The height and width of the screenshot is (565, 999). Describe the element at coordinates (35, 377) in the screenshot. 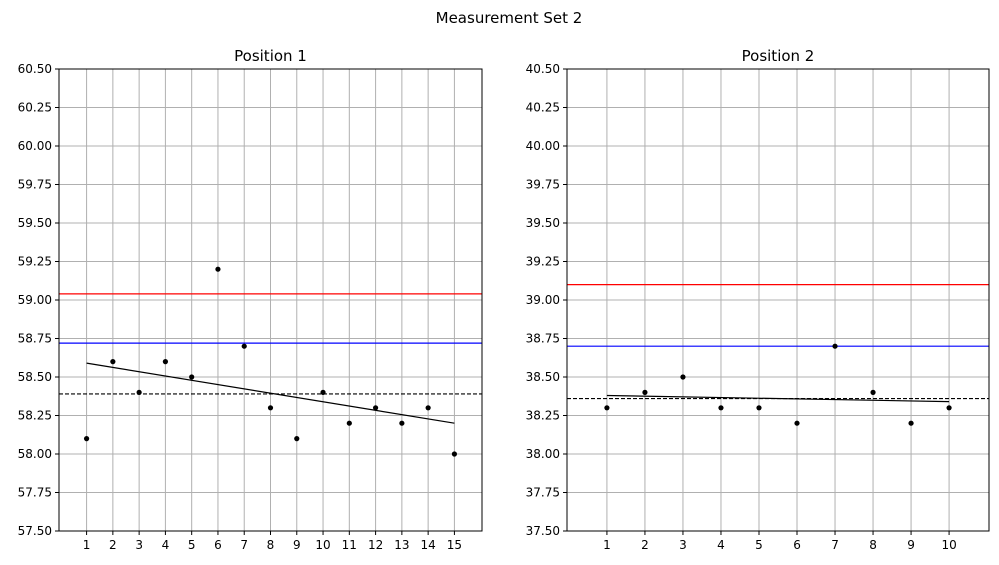

I see `y-tick-label: 58.50` at that location.